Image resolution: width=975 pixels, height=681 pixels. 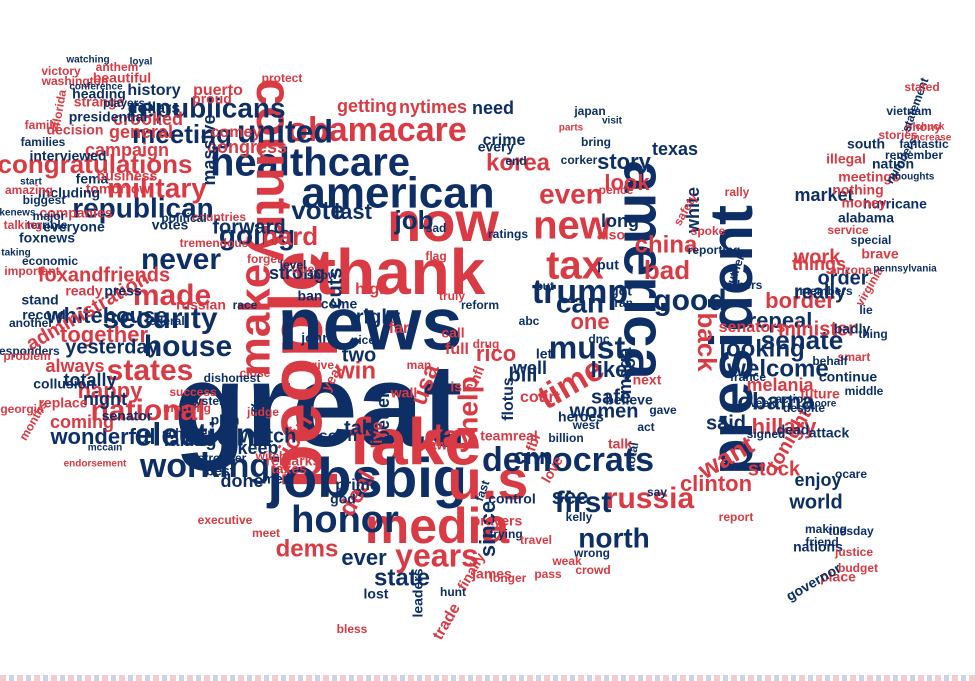 I want to click on word-every: every, so click(x=496, y=147).